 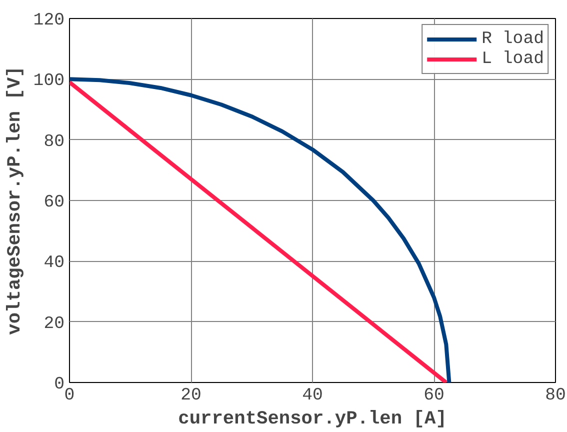 What do you see at coordinates (54, 142) in the screenshot?
I see `y-tick-label: 80` at bounding box center [54, 142].